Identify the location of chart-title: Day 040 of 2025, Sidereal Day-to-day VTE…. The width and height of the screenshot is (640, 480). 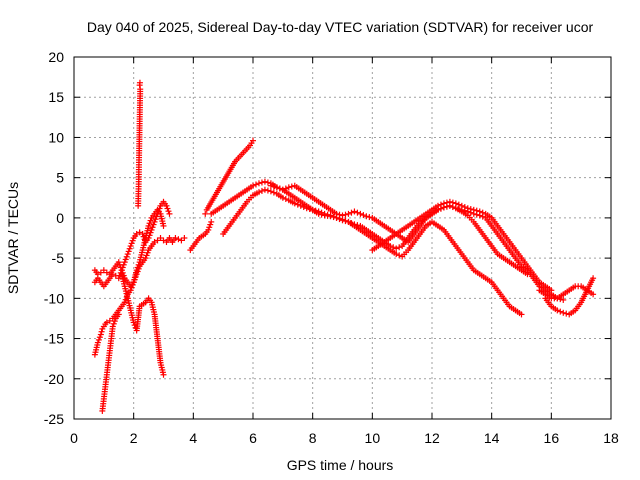
(340, 27).